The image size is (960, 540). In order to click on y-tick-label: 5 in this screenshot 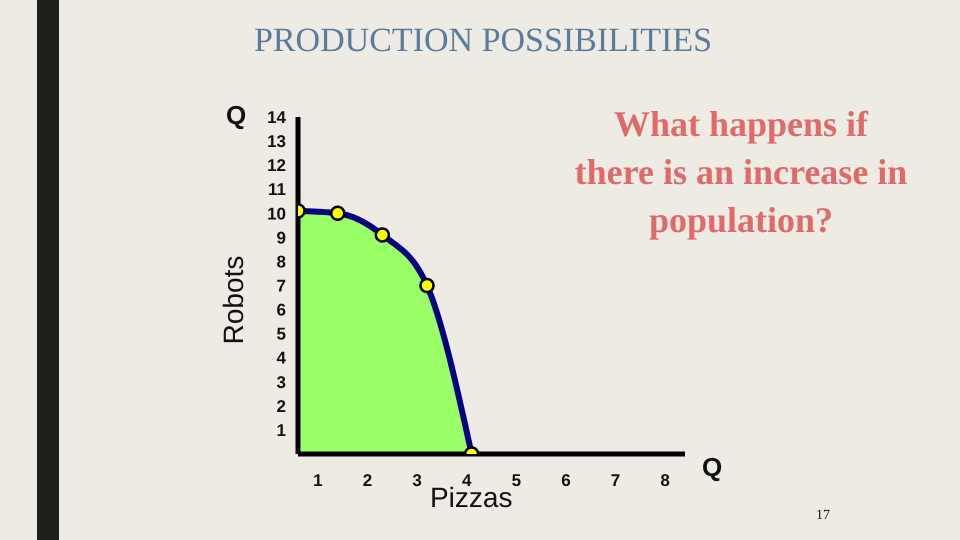, I will do `click(281, 334)`.